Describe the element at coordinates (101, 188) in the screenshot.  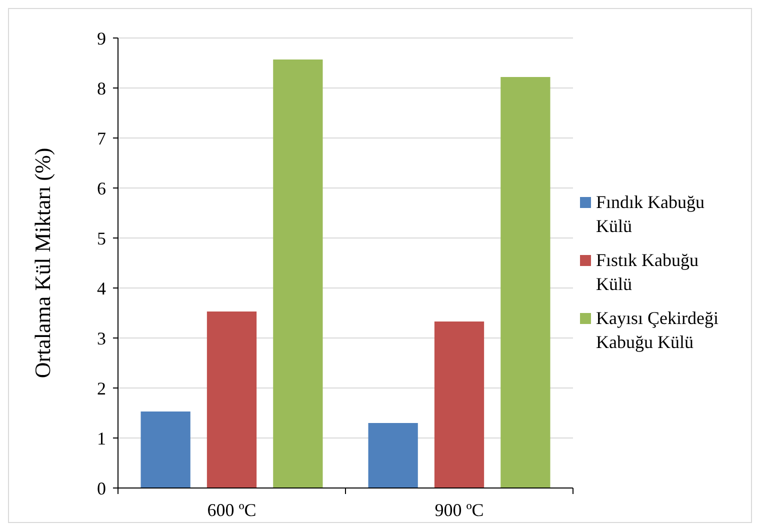
I see `y-tick-label: 6` at that location.